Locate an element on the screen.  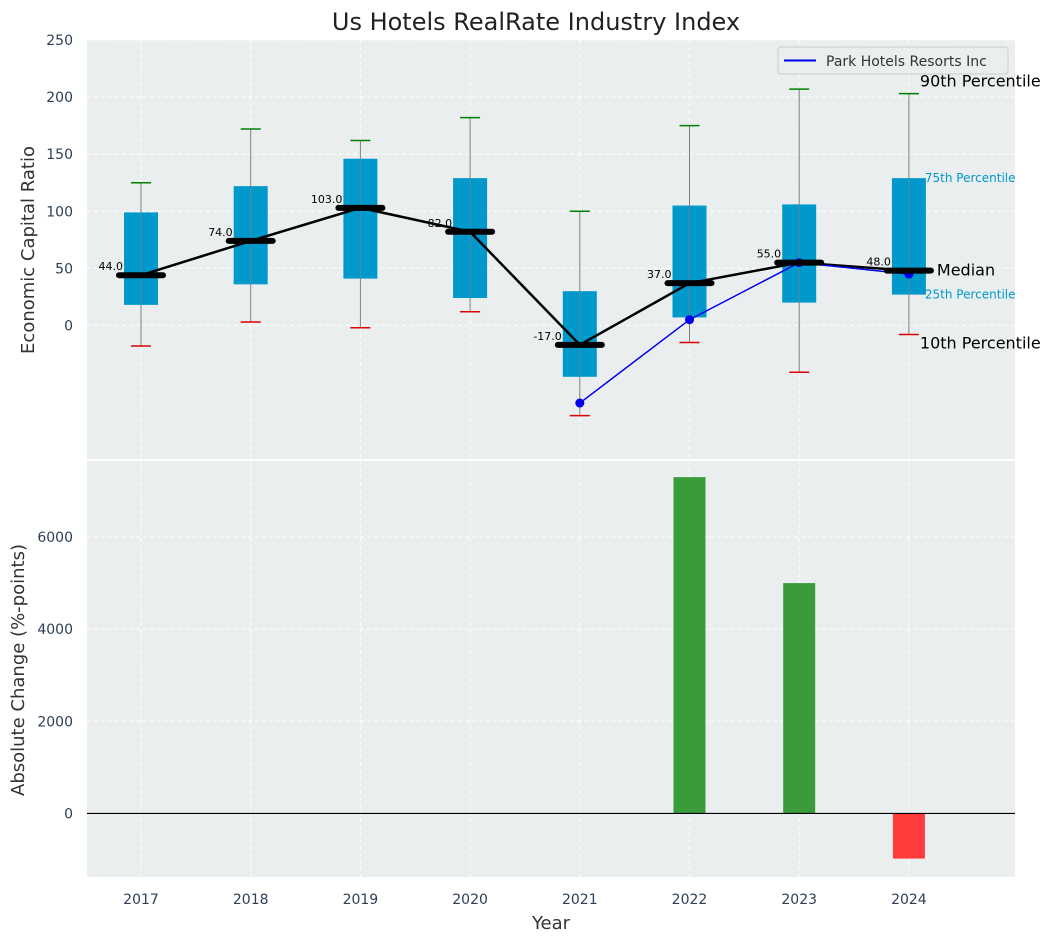
x-tick-label: 2017 is located at coordinates (141, 900).